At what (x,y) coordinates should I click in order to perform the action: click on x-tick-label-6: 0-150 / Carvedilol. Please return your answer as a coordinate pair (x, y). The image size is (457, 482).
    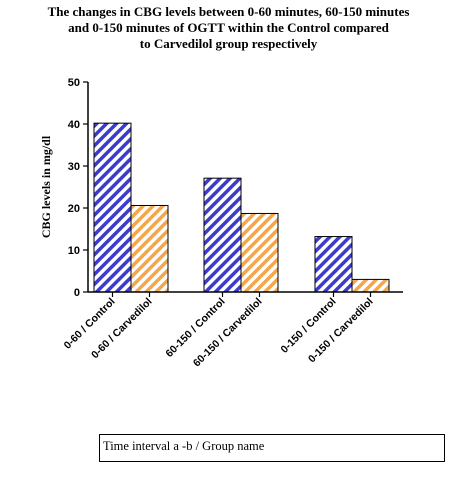
    Looking at the image, I should click on (341, 331).